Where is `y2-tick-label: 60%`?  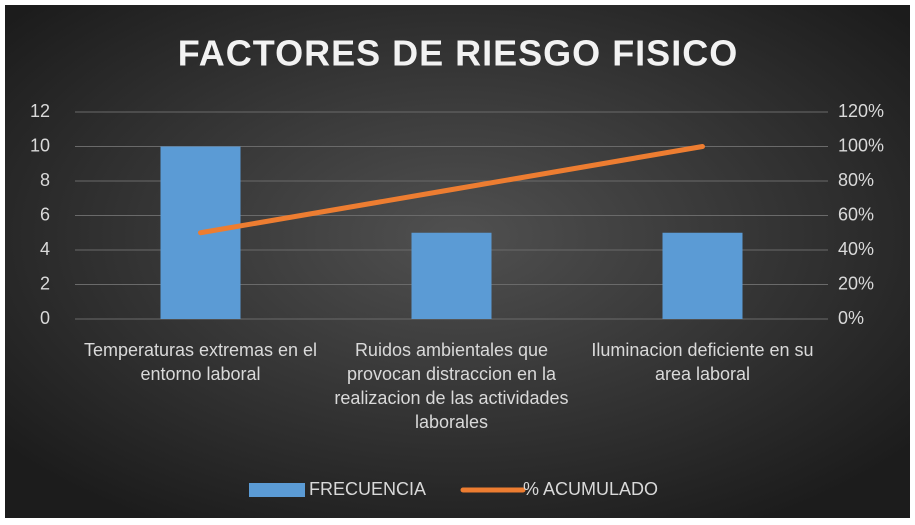 y2-tick-label: 60% is located at coordinates (856, 214).